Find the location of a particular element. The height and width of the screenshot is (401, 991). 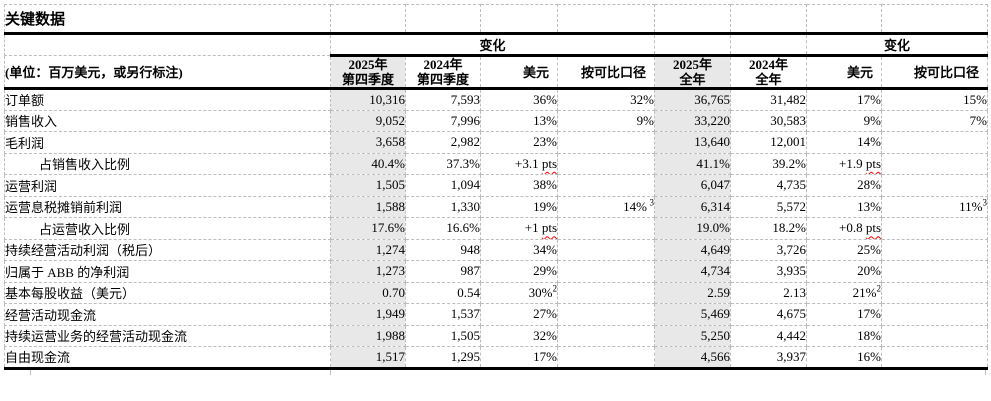

cell-q4-change-usd: 36% is located at coordinates (519, 99).